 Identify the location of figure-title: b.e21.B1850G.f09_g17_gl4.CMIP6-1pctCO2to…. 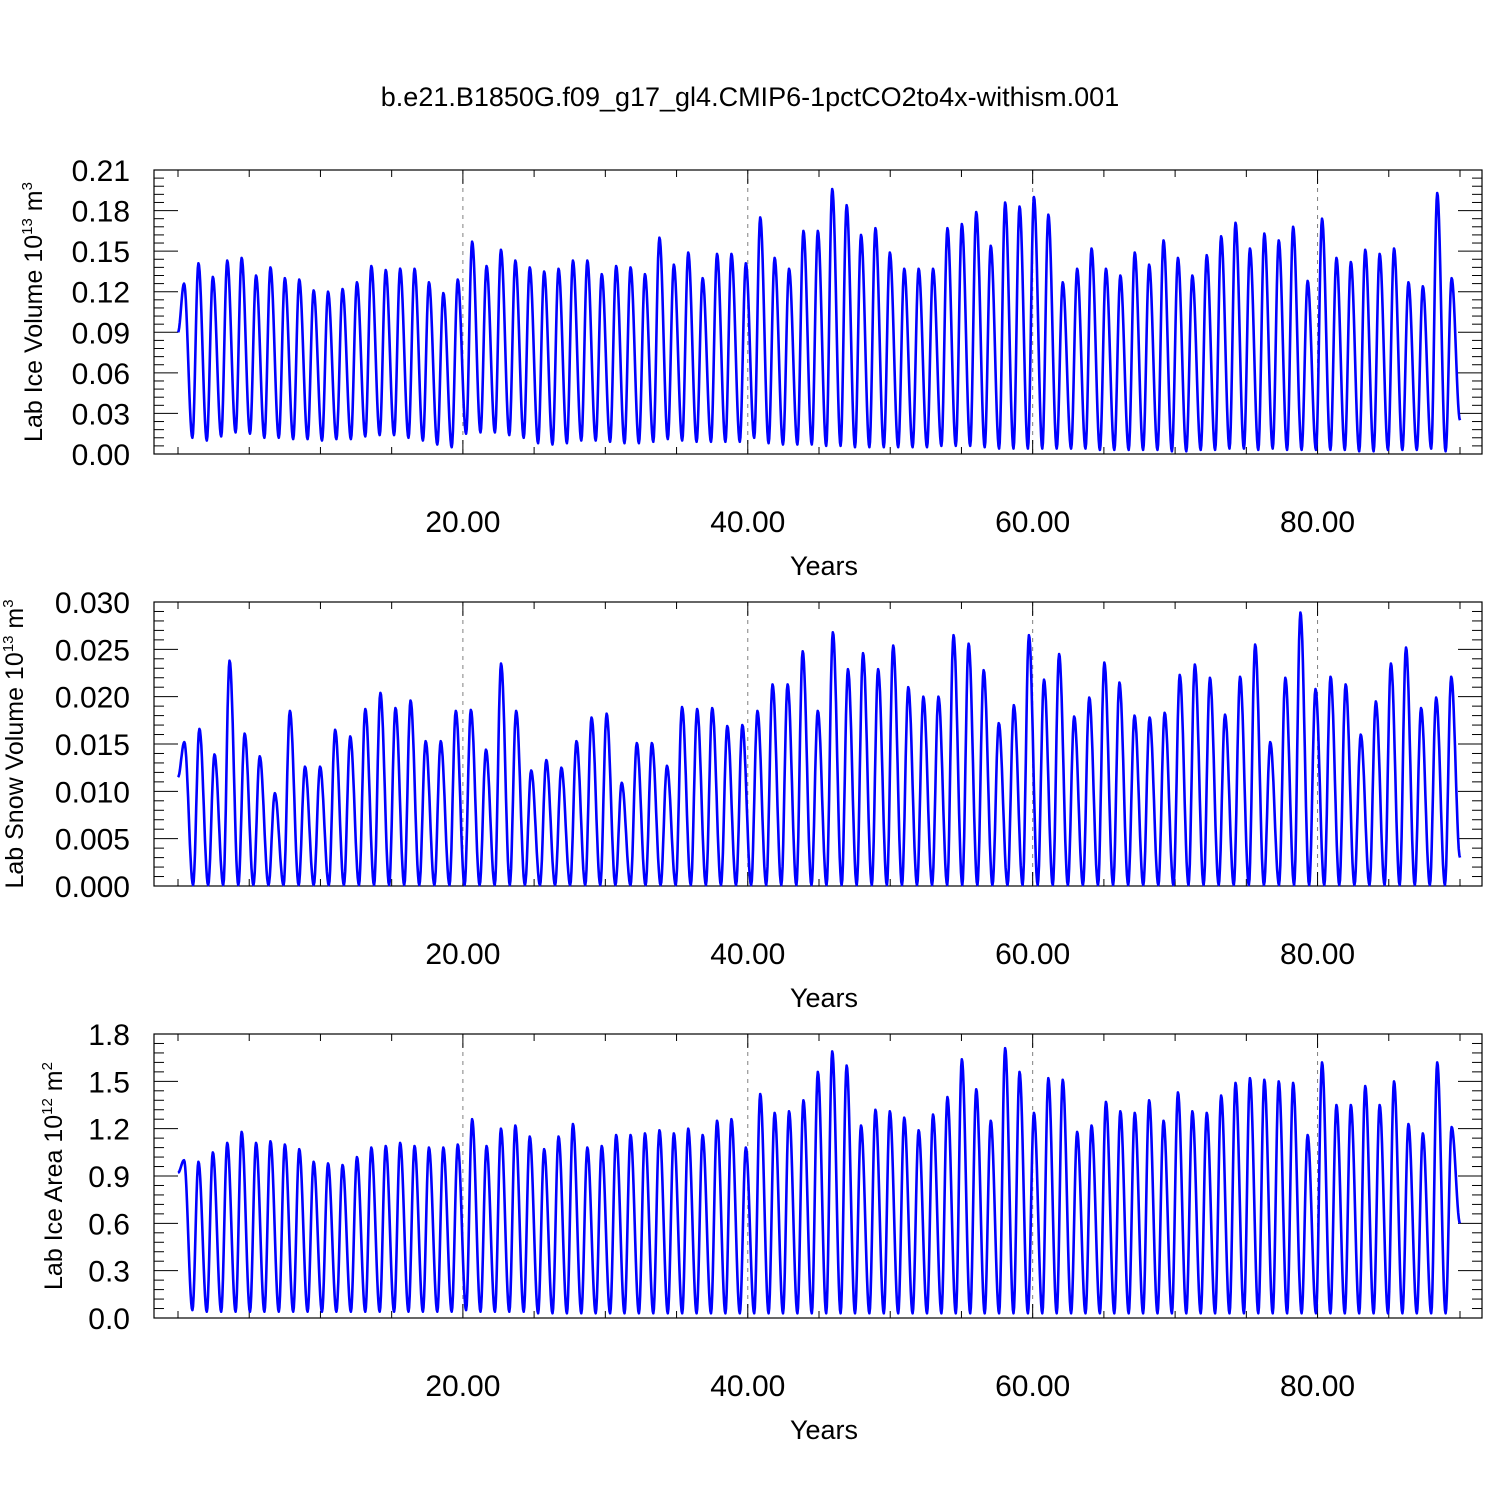
(750, 97).